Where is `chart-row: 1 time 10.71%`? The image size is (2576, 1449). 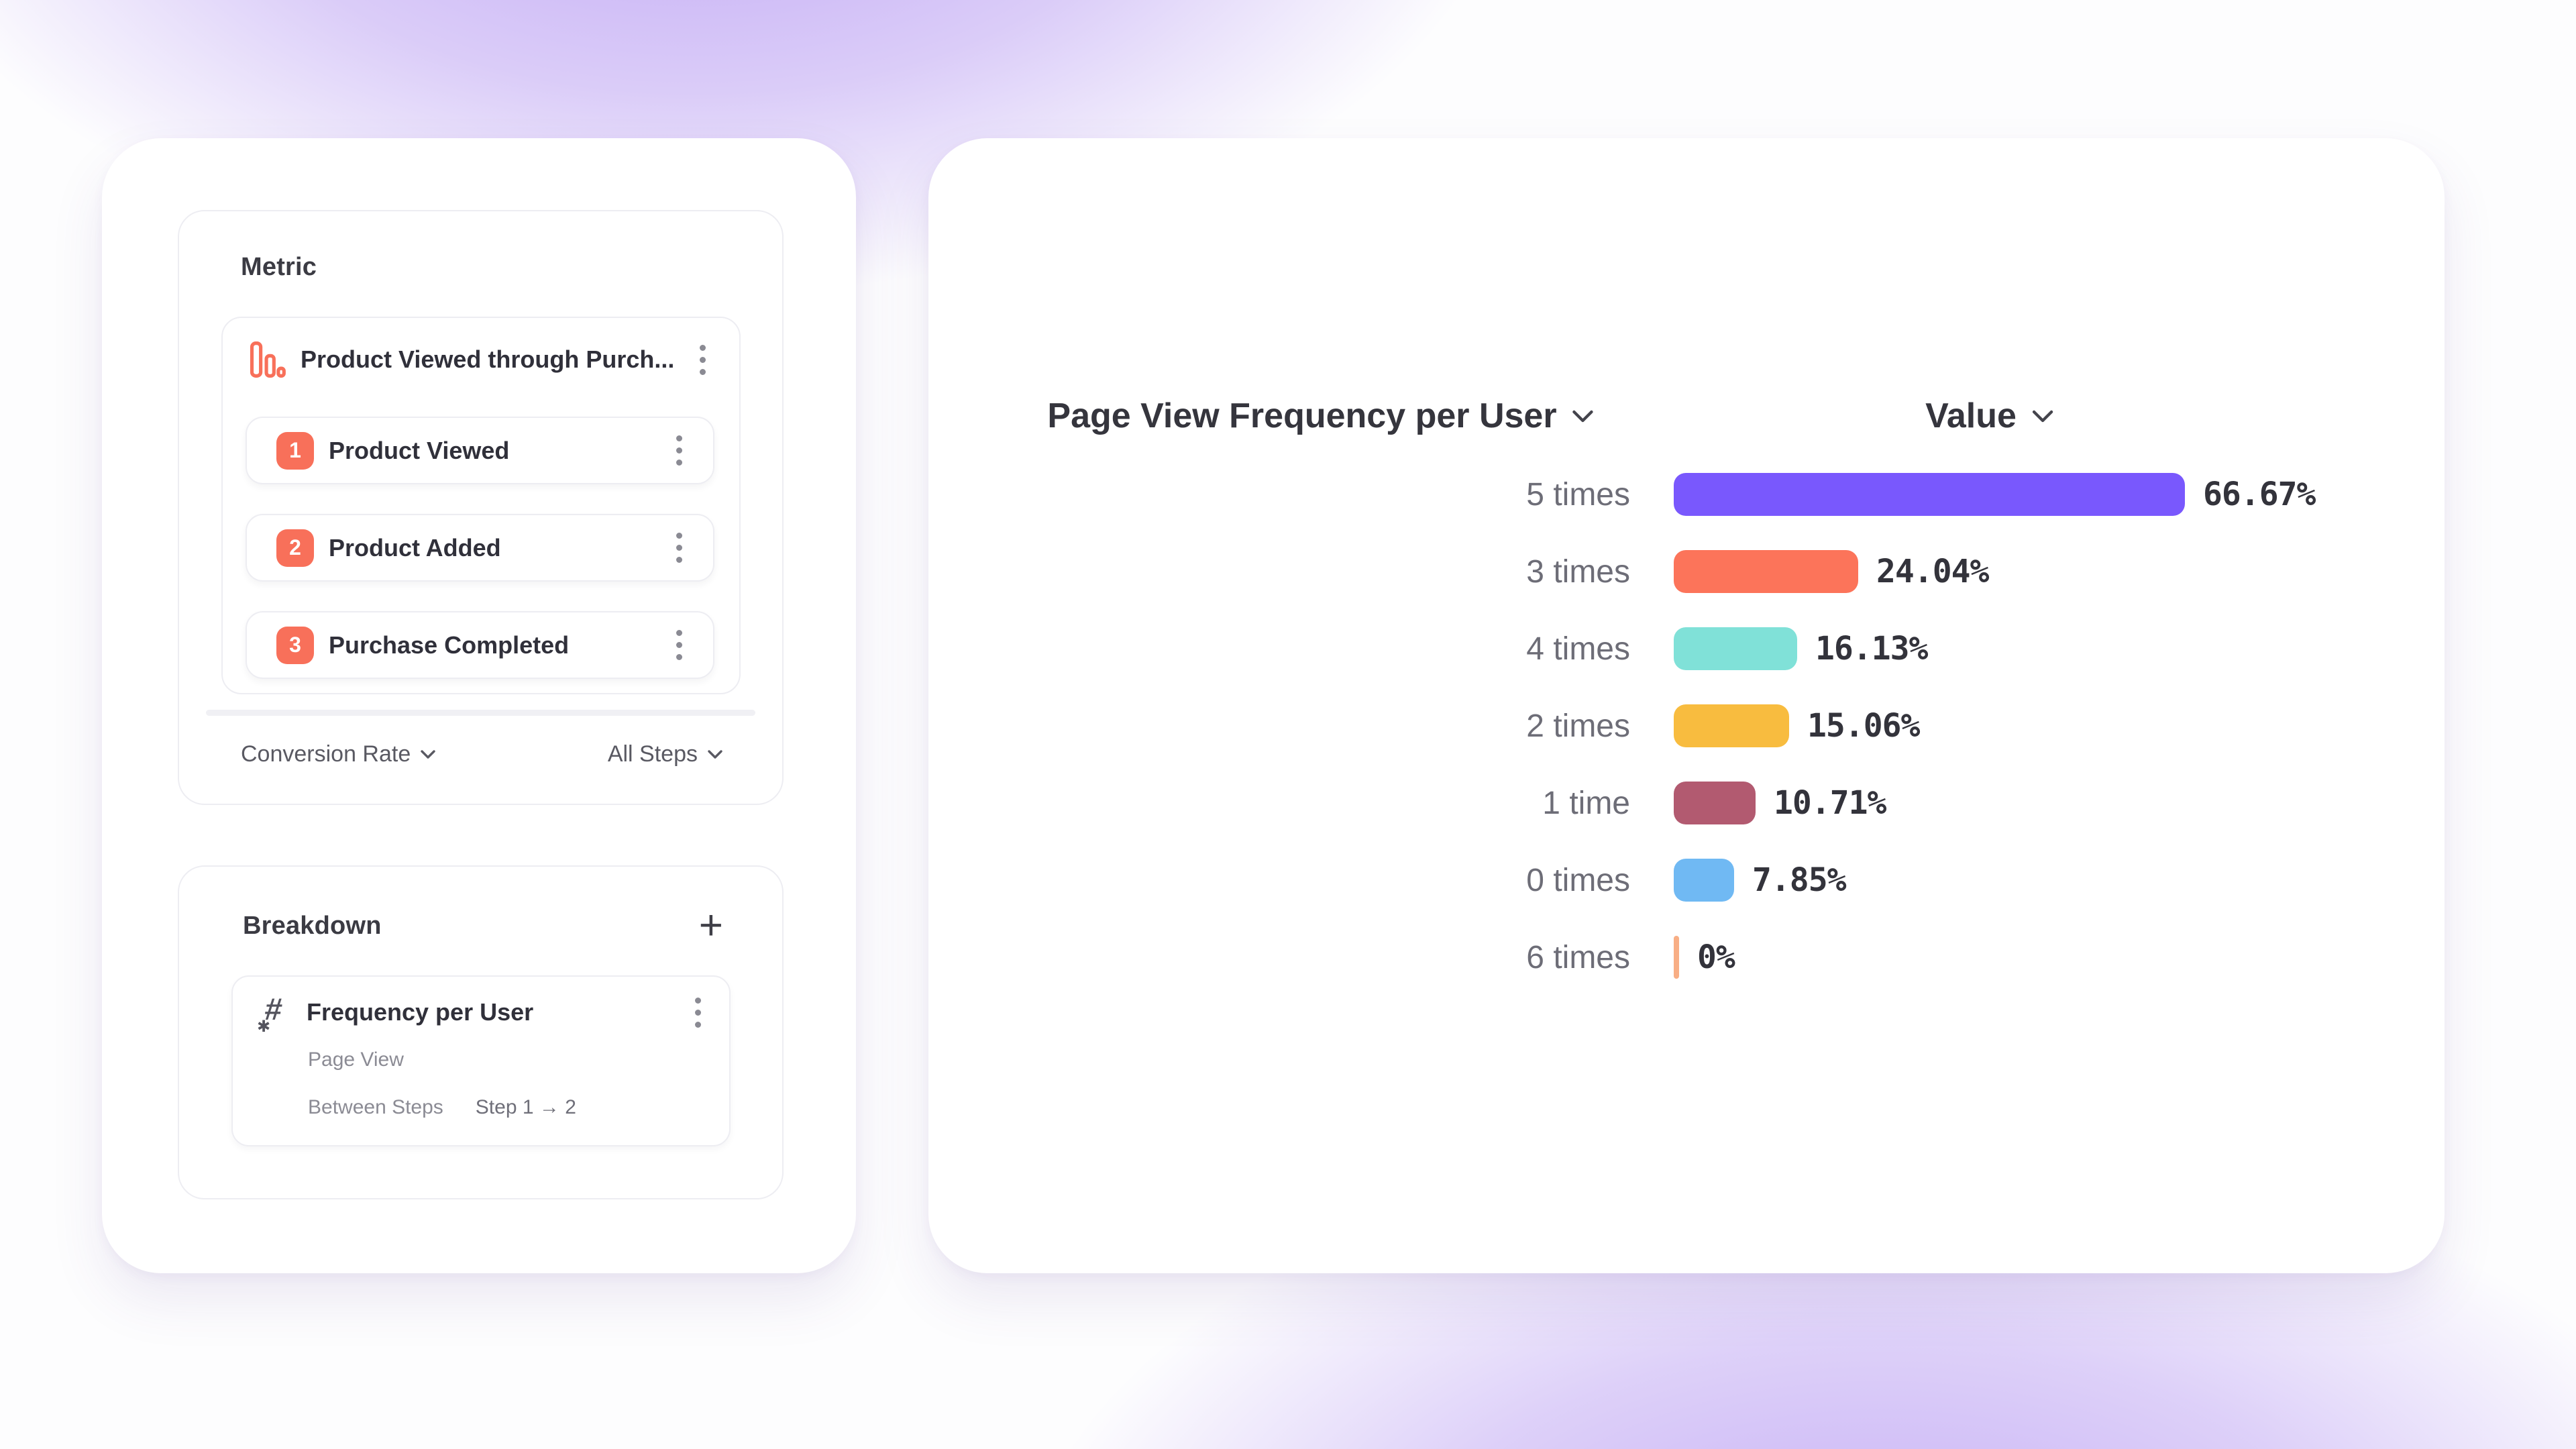
chart-row: 1 time 10.71% is located at coordinates (1686, 803).